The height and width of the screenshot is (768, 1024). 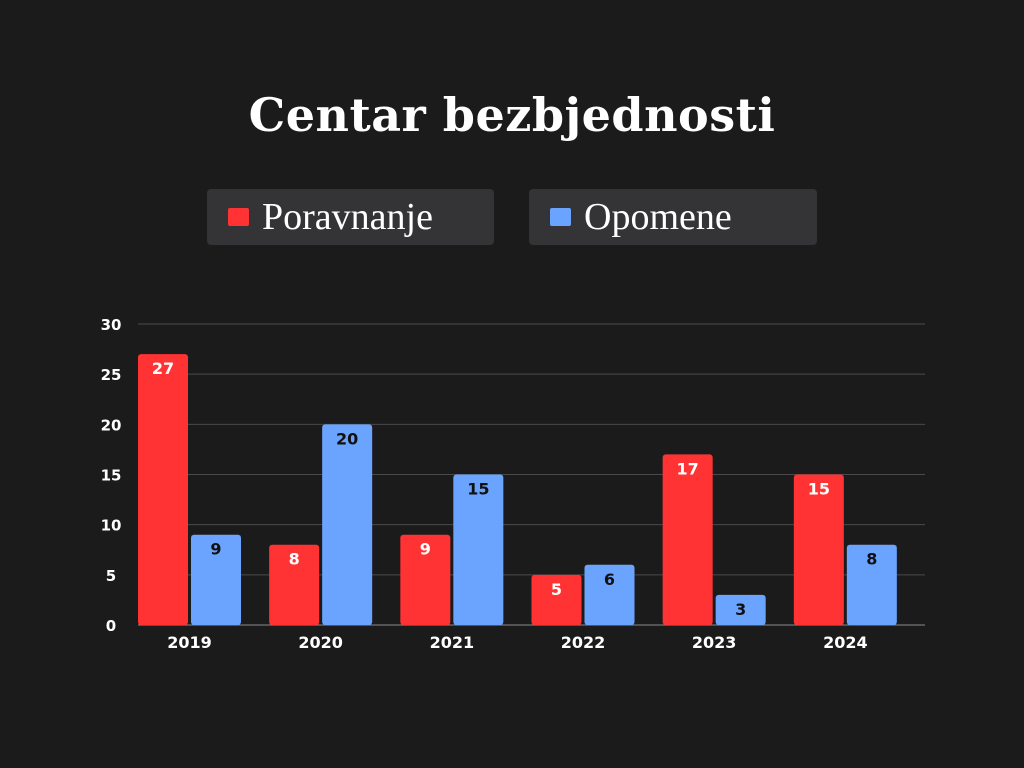 What do you see at coordinates (294, 584) in the screenshot?
I see `bar-poravnanje-2020` at bounding box center [294, 584].